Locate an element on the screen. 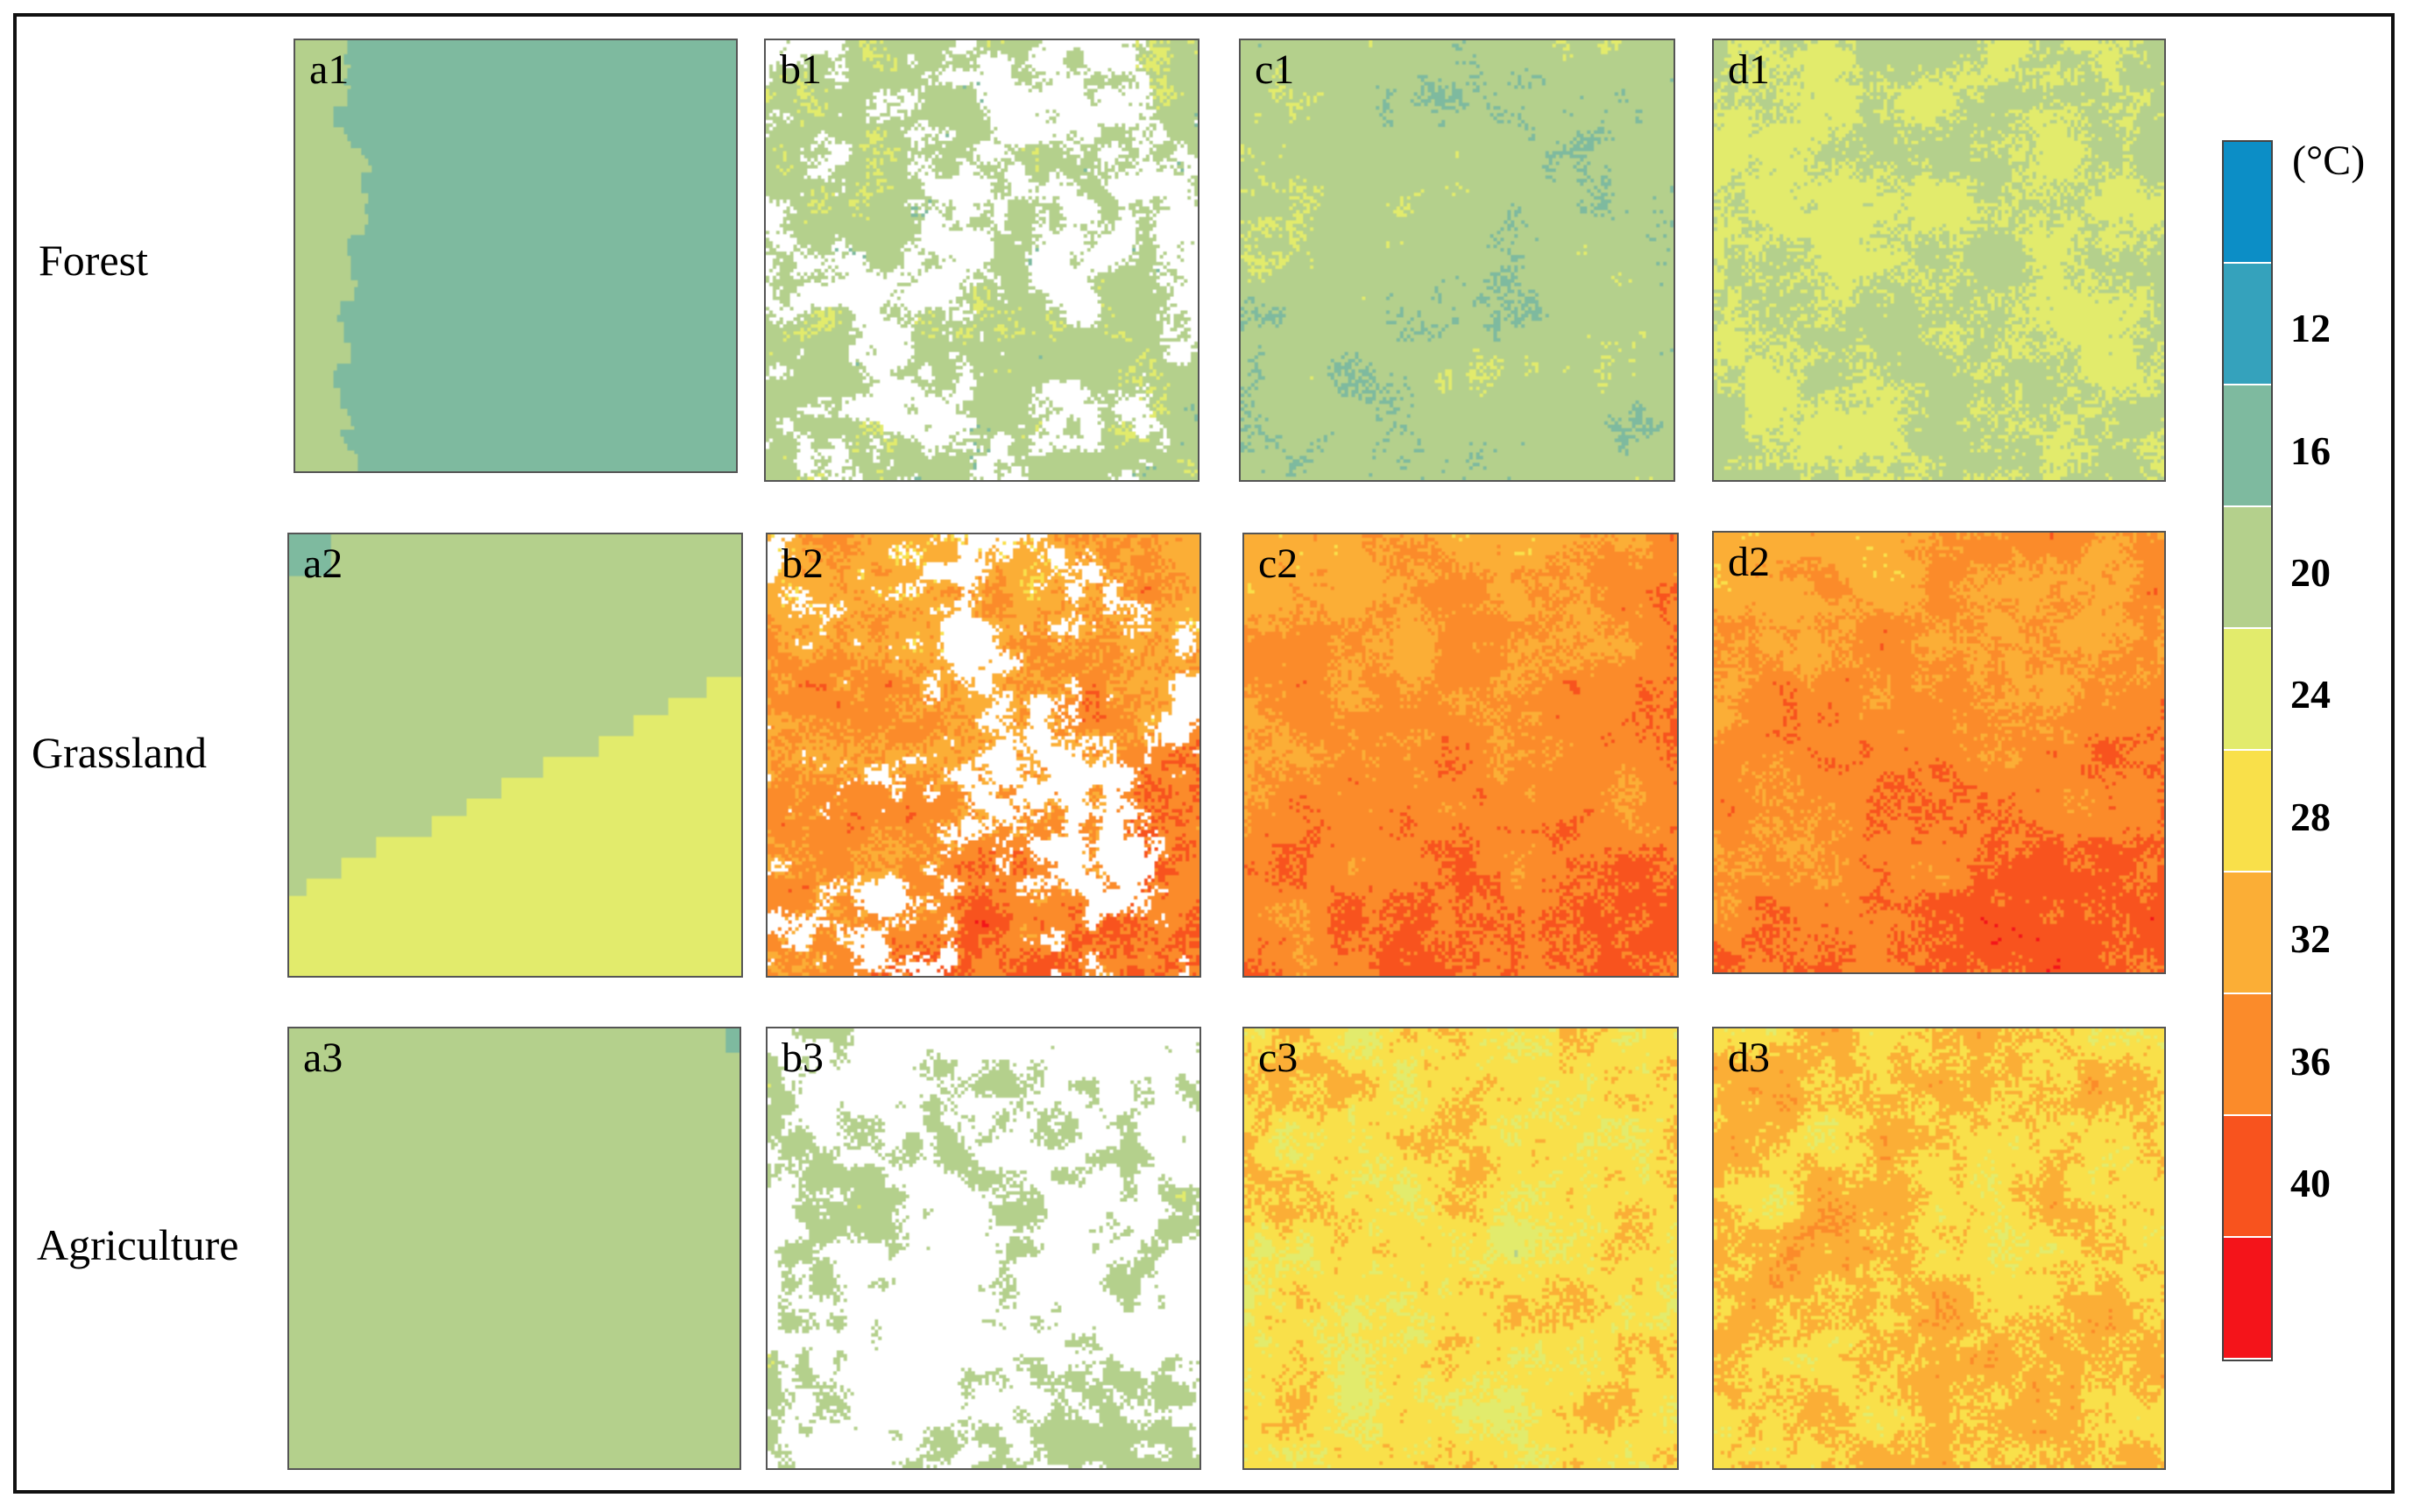  colorbar-tick-16: 16 is located at coordinates (2311, 451).